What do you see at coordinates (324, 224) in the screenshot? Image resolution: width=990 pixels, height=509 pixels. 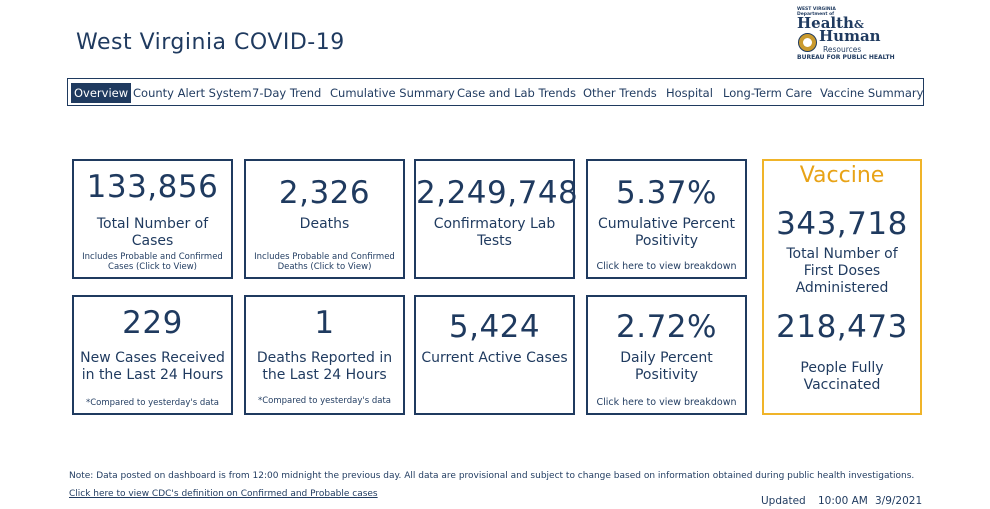 I see `deaths-label: Deaths` at bounding box center [324, 224].